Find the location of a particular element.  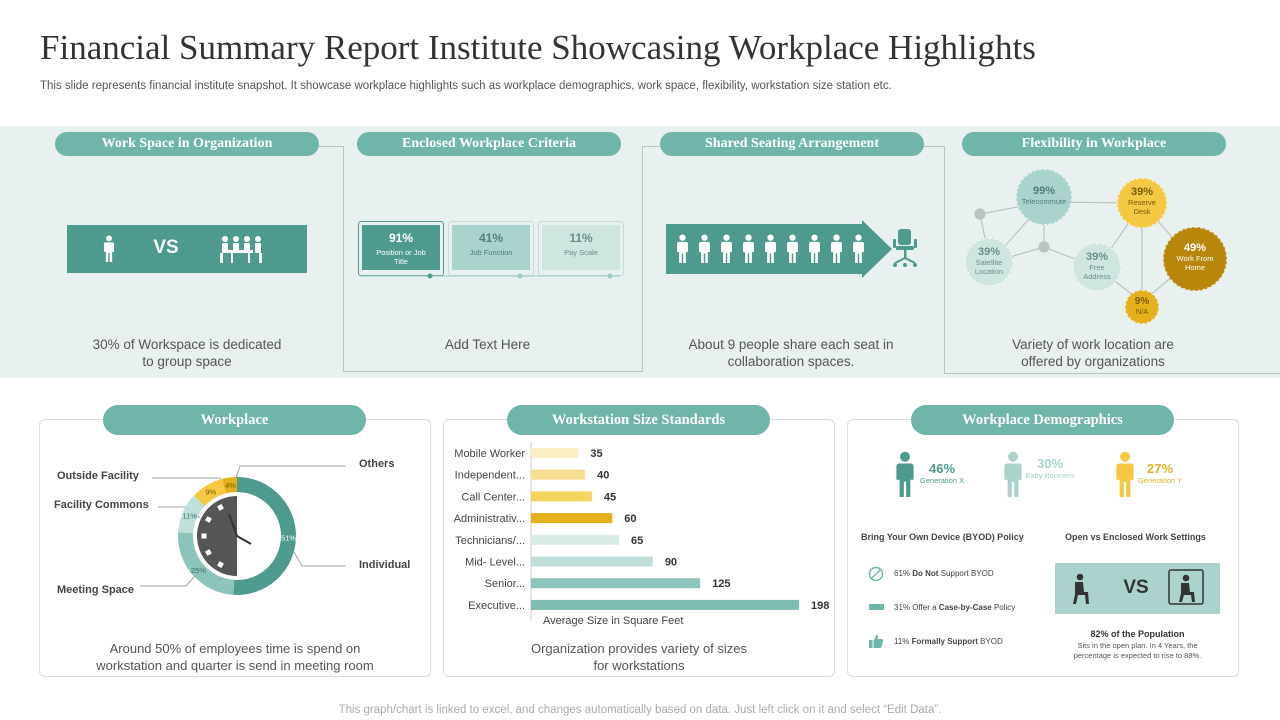

flex-bubble-value: 49% is located at coordinates (1195, 248).